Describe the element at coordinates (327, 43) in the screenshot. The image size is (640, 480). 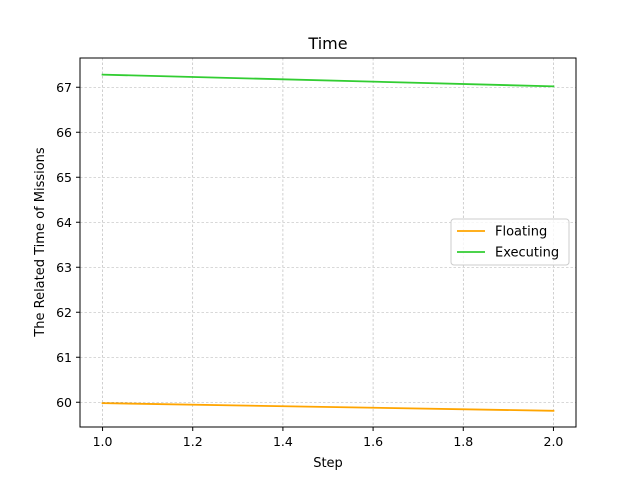
I see `chart-title: Time` at that location.